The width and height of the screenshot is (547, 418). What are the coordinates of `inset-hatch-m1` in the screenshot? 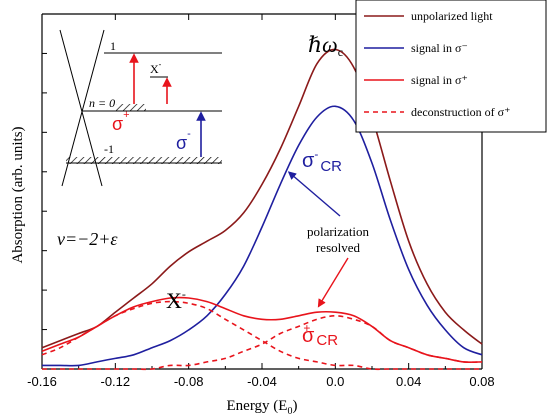 It's located at (144, 160).